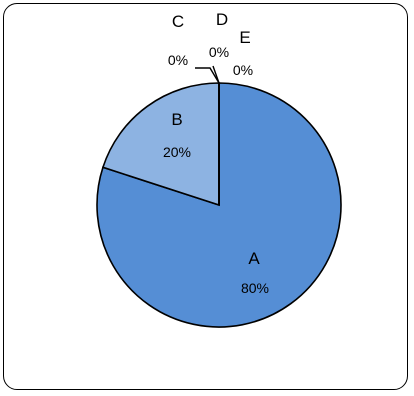 Image resolution: width=414 pixels, height=396 pixels. I want to click on pie-slice-b, so click(160, 144).